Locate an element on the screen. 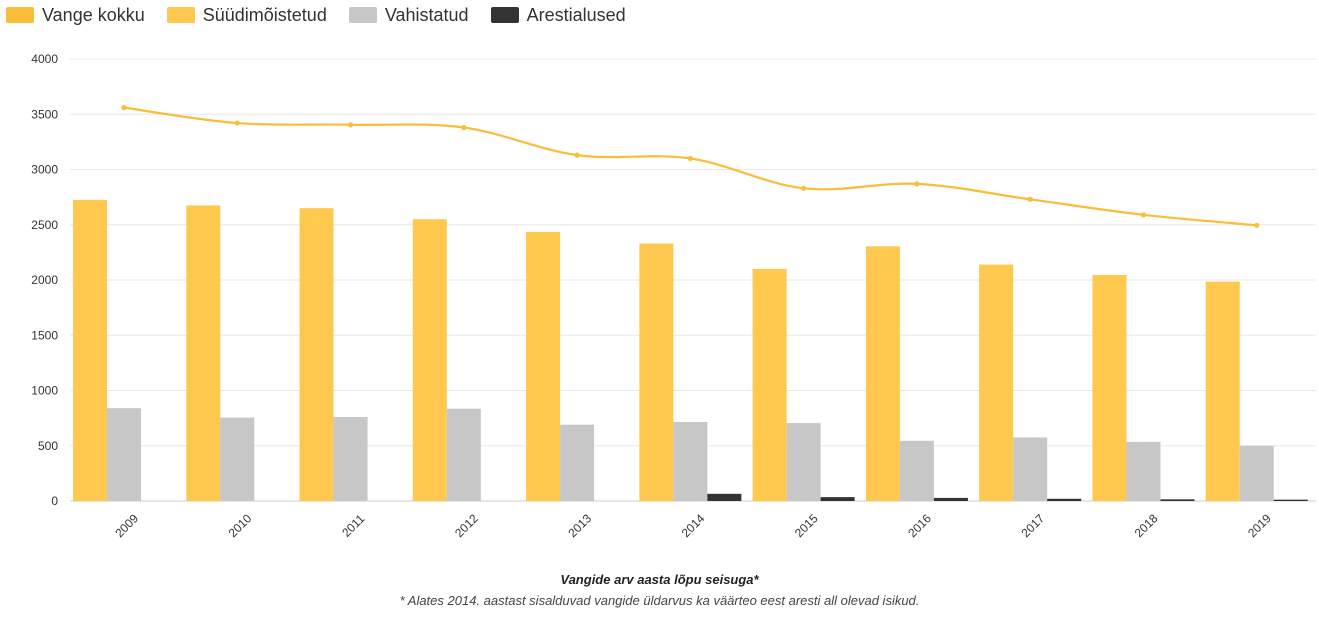 The height and width of the screenshot is (617, 1319). point-vange-kokku-2009 is located at coordinates (124, 108).